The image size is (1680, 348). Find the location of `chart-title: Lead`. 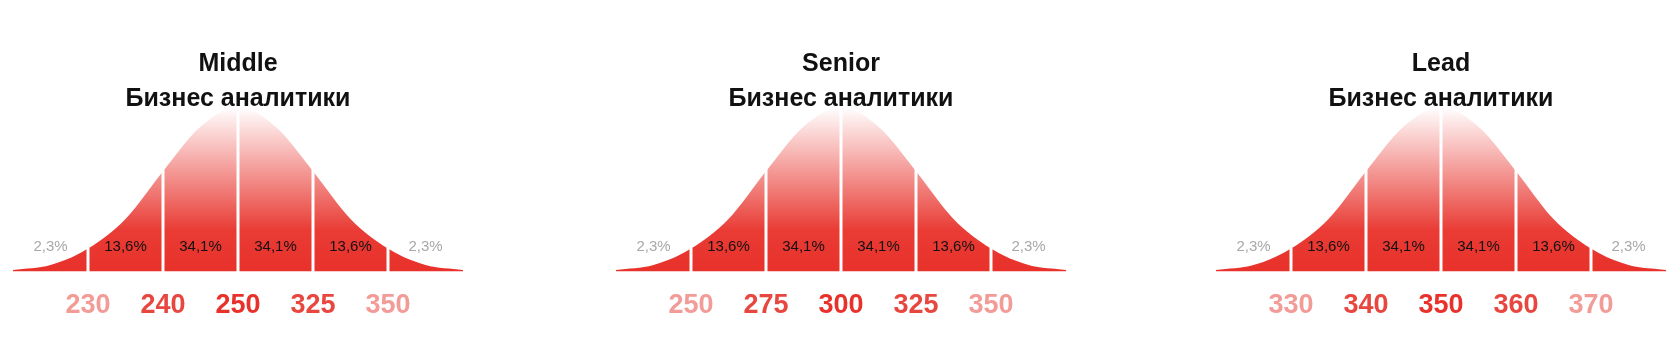

chart-title: Lead is located at coordinates (1441, 61).